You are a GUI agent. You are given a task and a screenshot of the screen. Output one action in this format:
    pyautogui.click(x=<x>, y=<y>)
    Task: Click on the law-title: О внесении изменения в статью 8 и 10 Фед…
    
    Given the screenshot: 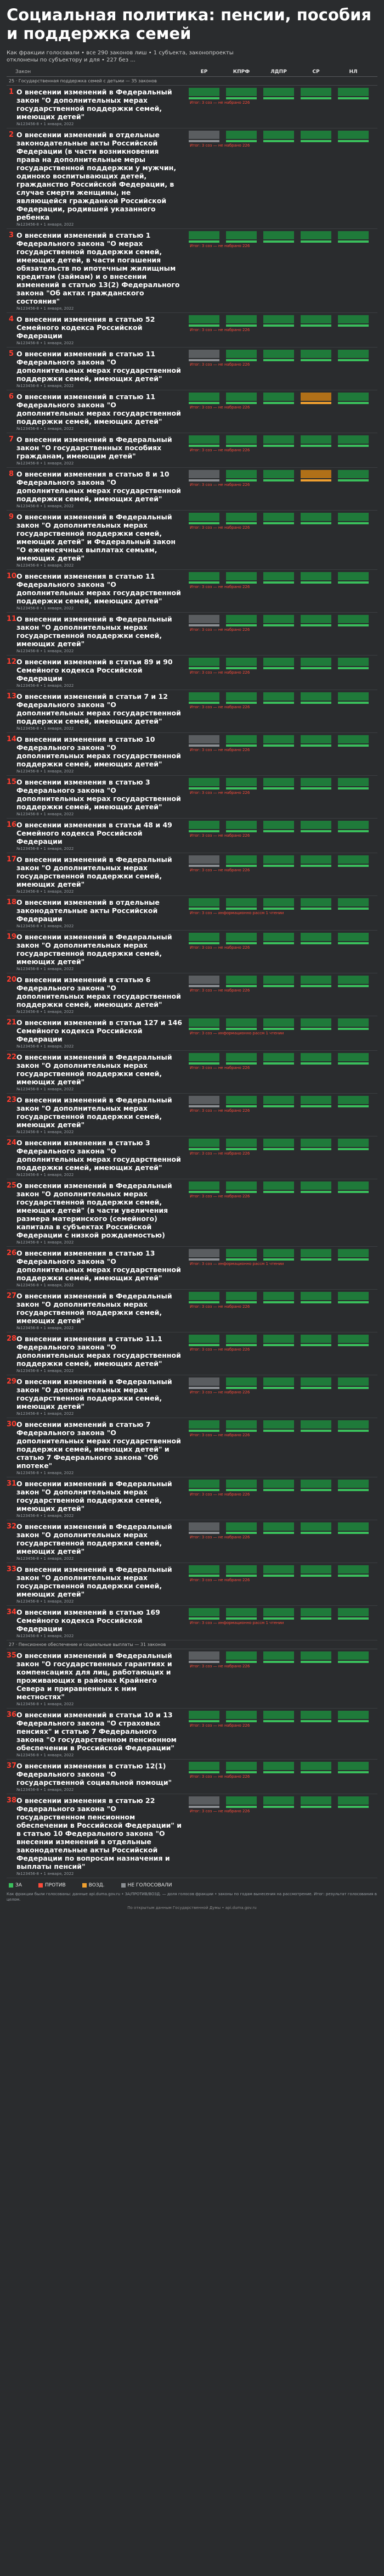 What is the action you would take?
    pyautogui.click(x=99, y=487)
    